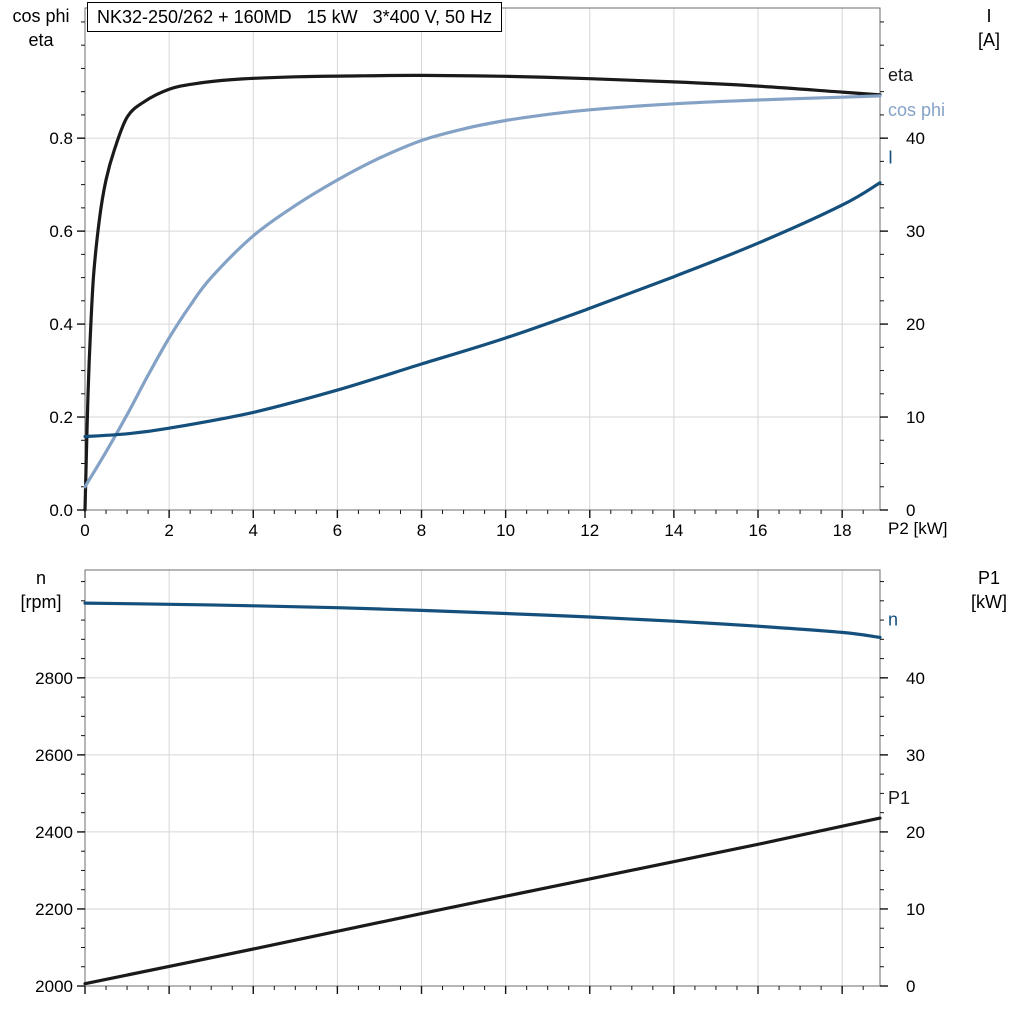 Image resolution: width=1024 pixels, height=1024 pixels. I want to click on x-axis-title: P2 [kW], so click(918, 528).